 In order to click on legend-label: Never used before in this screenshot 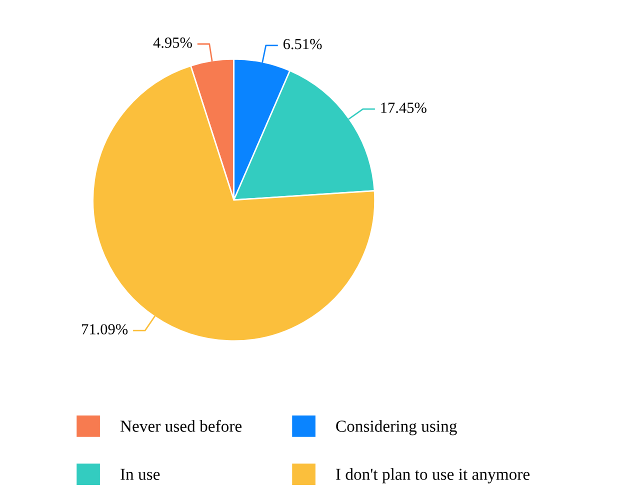, I will do `click(181, 426)`.